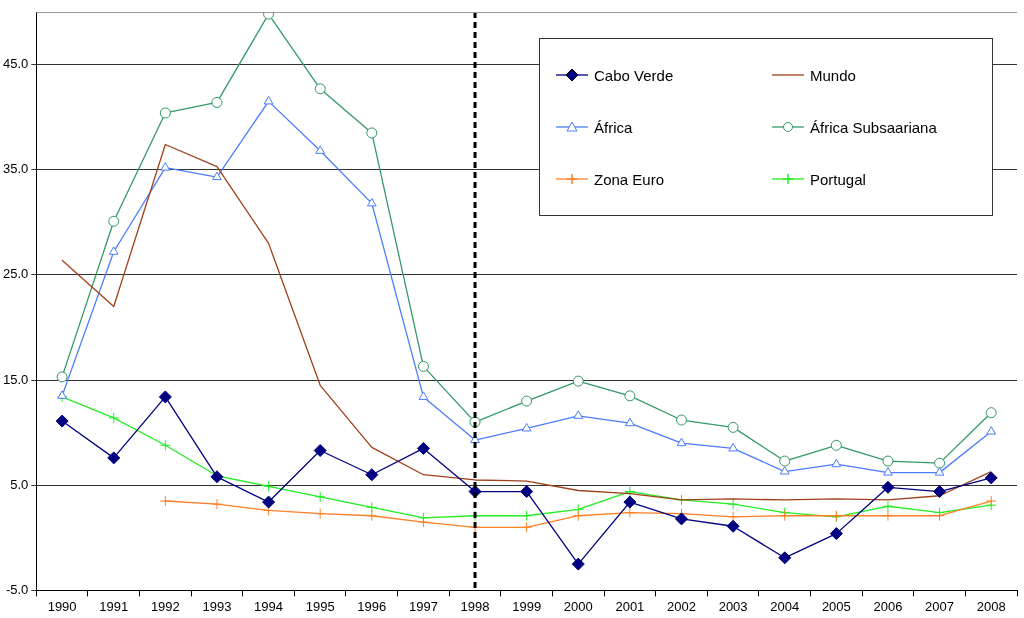 The width and height of the screenshot is (1024, 618). What do you see at coordinates (630, 606) in the screenshot?
I see `x-tick-label: 2001` at bounding box center [630, 606].